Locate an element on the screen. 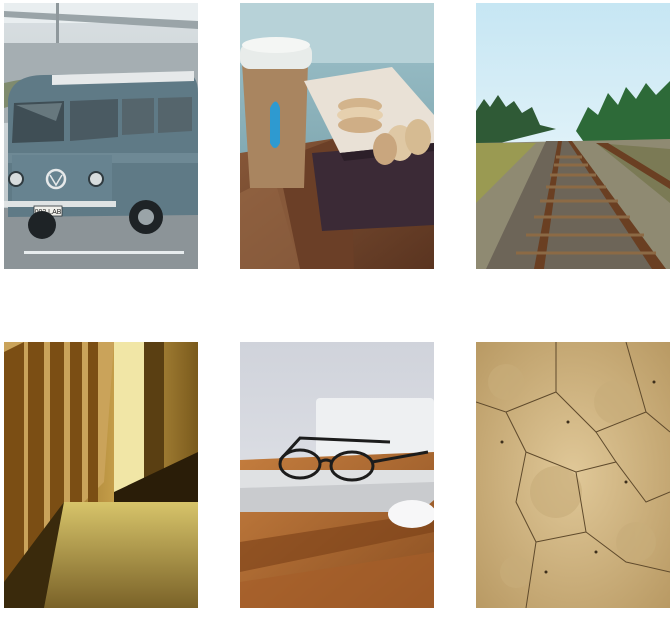 This screenshot has width=672, height=639. glasses-photo-link is located at coordinates (337, 475).